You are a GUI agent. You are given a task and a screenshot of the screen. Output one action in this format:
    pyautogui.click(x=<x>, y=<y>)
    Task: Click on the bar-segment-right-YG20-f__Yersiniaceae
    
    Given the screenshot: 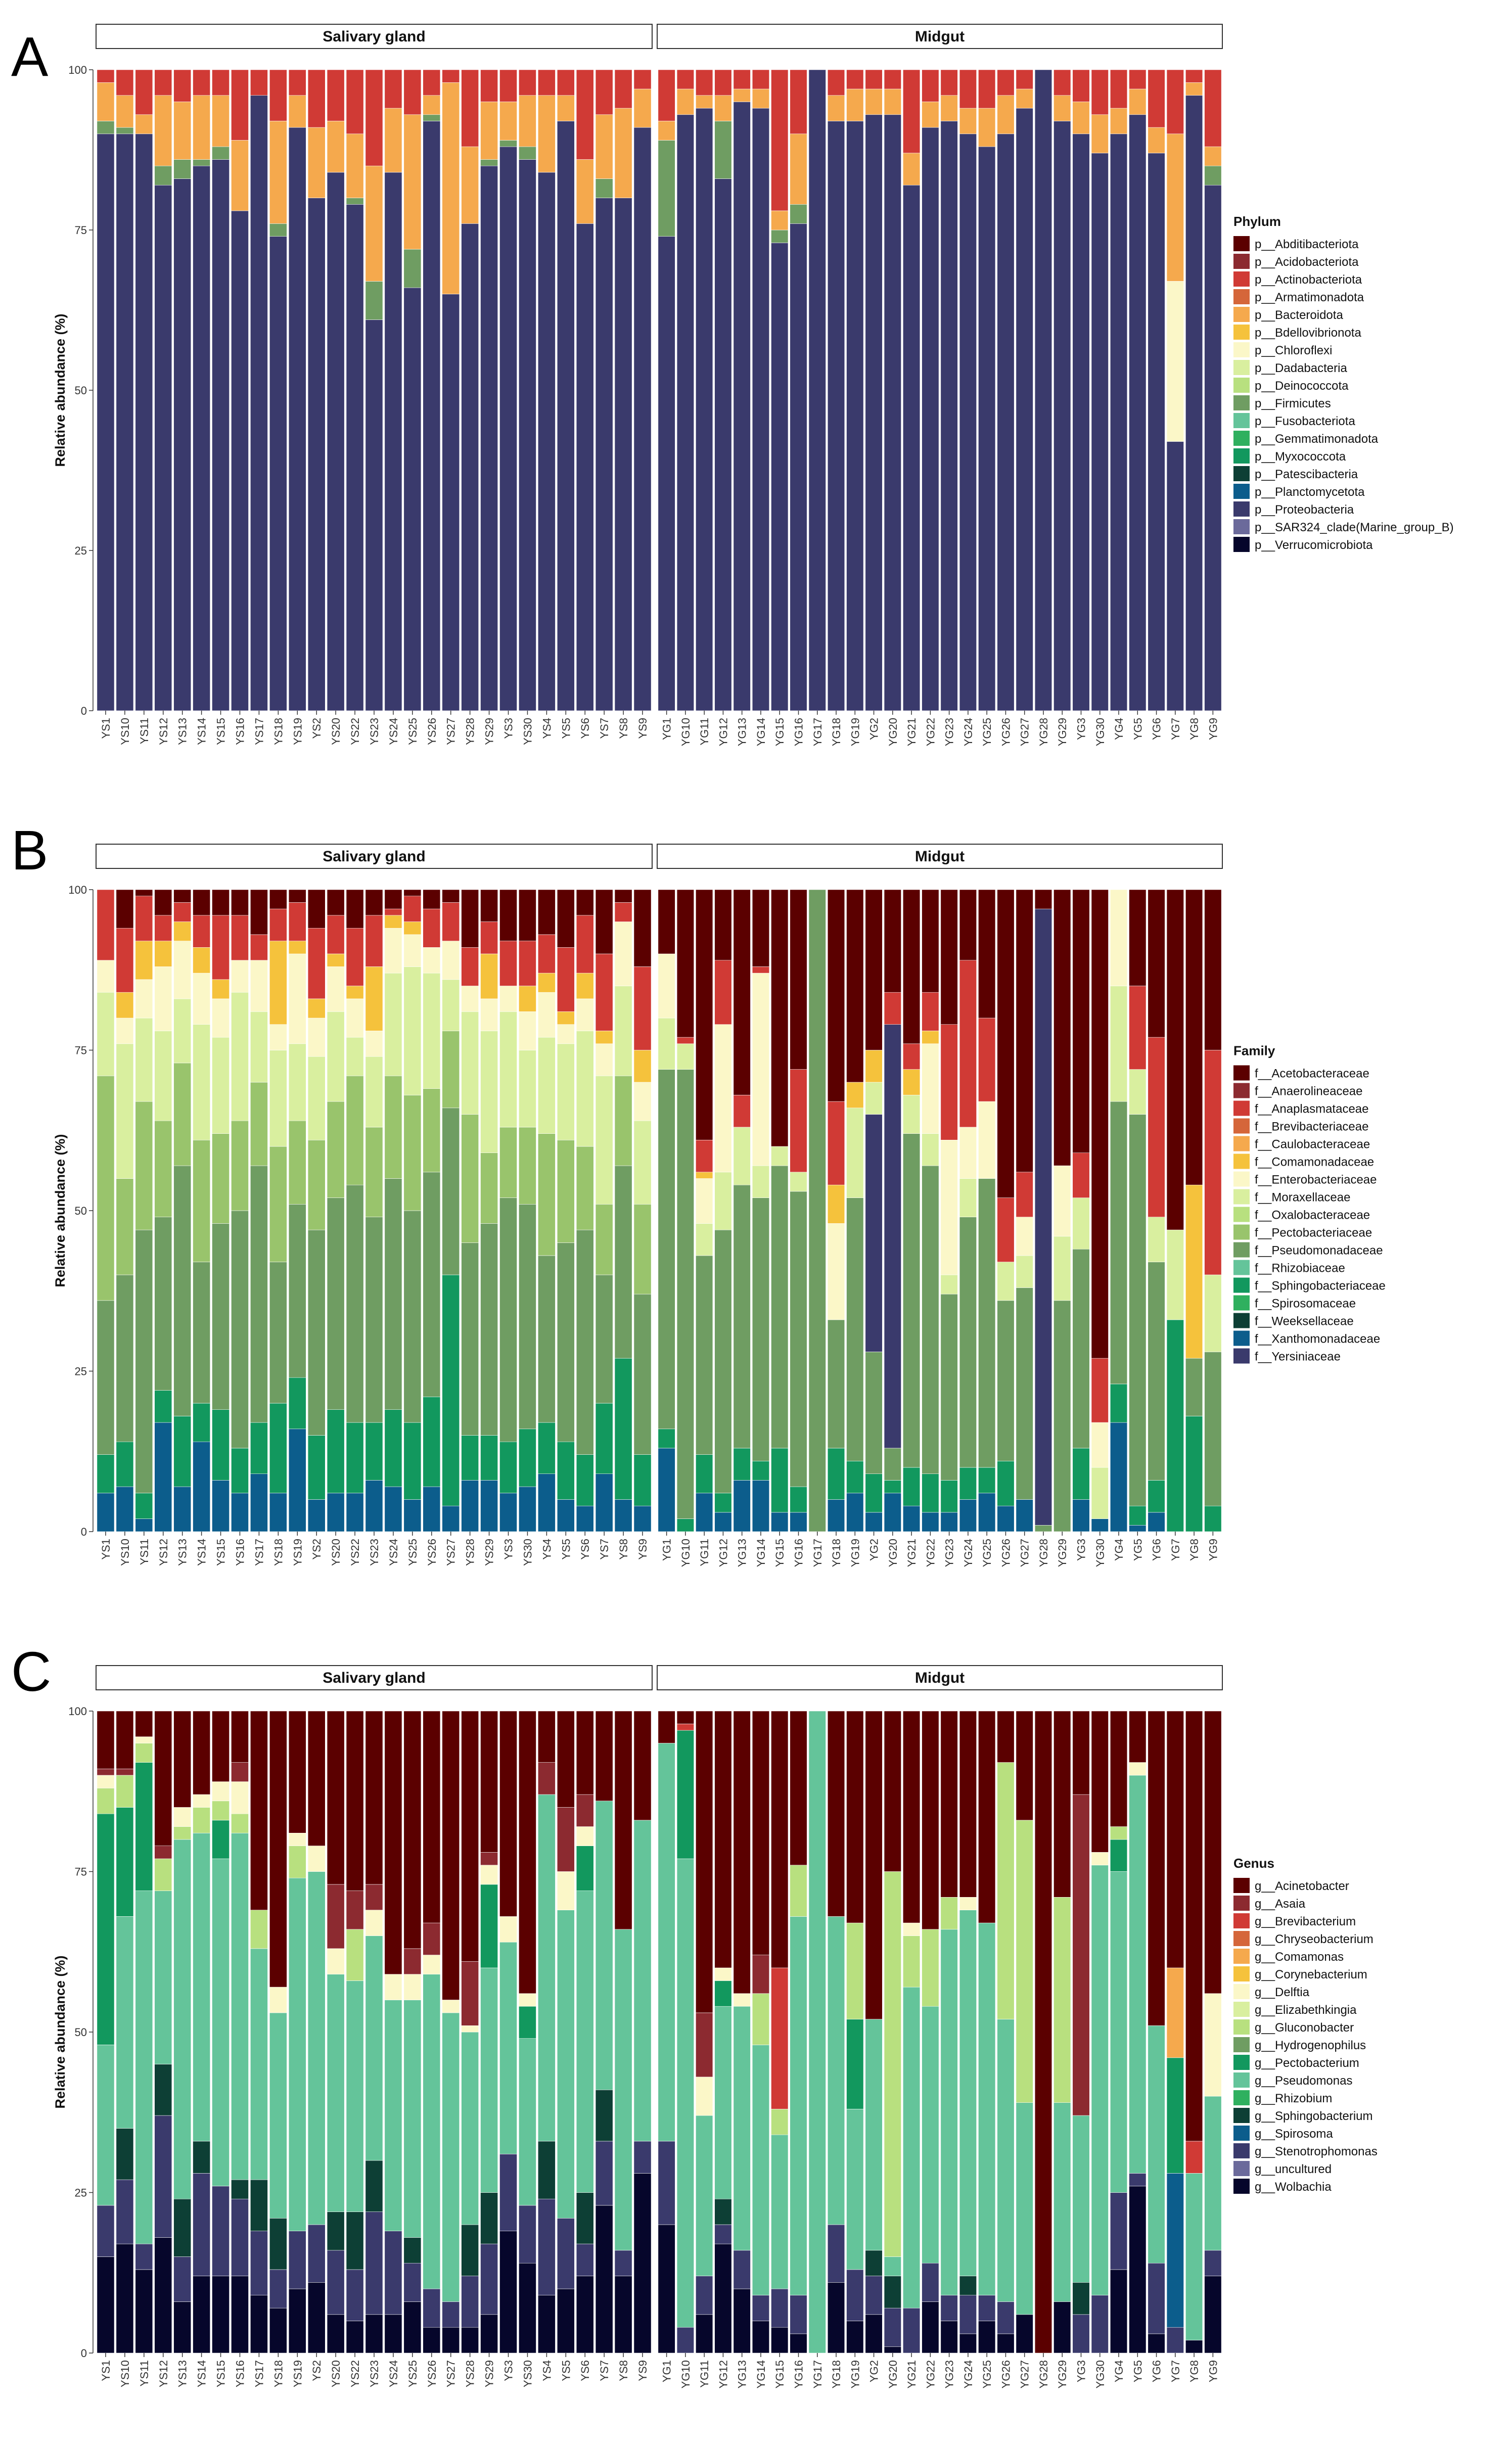 What is the action you would take?
    pyautogui.click(x=893, y=1237)
    